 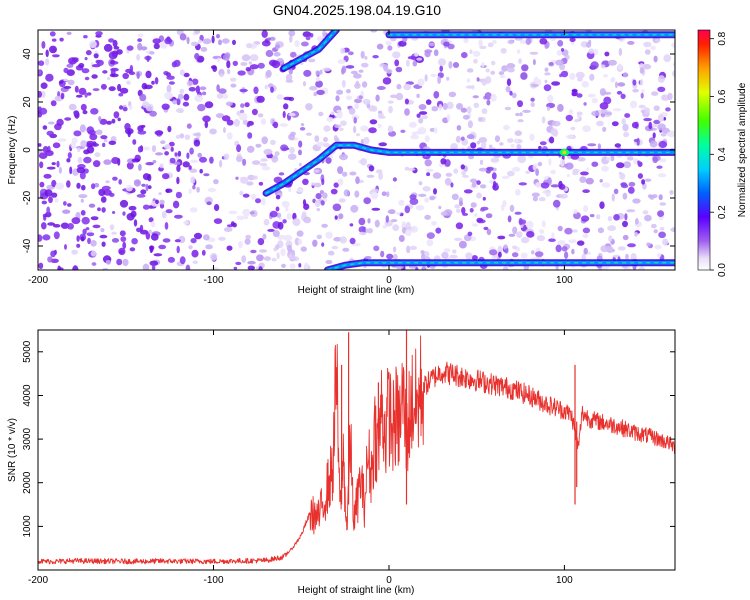 What do you see at coordinates (719, 154) in the screenshot?
I see `colorbar-ticks: 0.0 0.2 0.4 0.6 0.8` at bounding box center [719, 154].